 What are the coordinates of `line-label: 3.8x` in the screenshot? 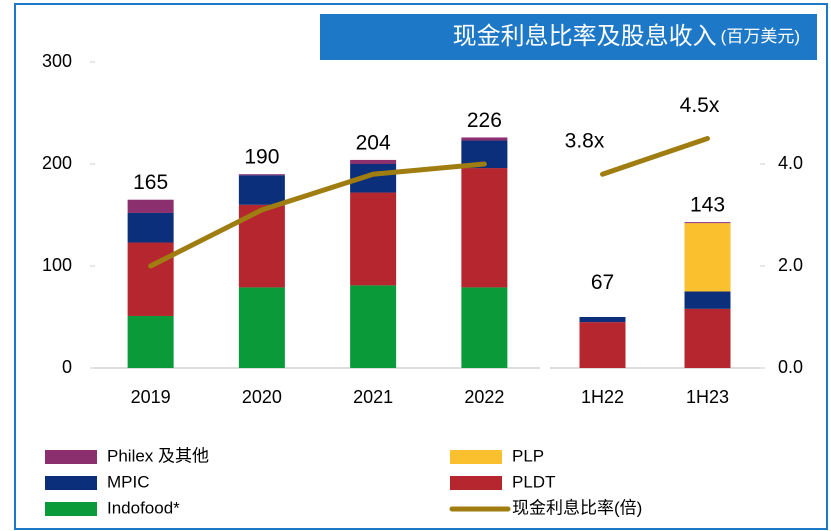 It's located at (585, 141).